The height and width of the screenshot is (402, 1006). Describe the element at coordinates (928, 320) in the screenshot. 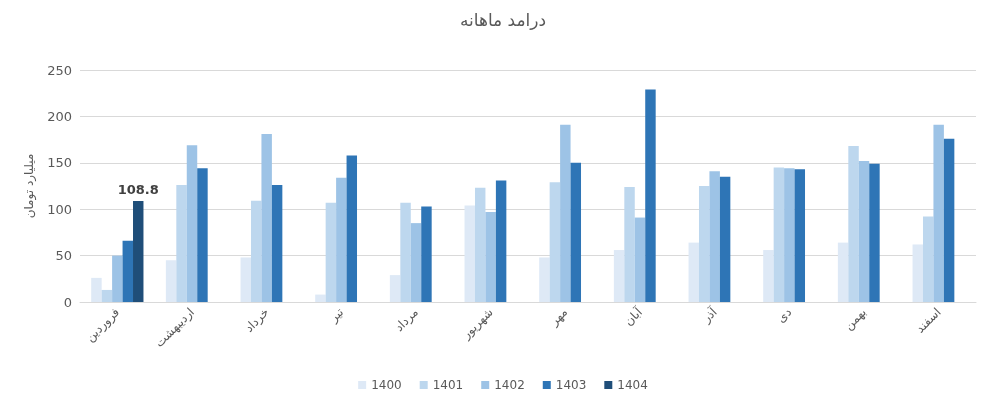

I see `x-tick-label: اسفند` at that location.